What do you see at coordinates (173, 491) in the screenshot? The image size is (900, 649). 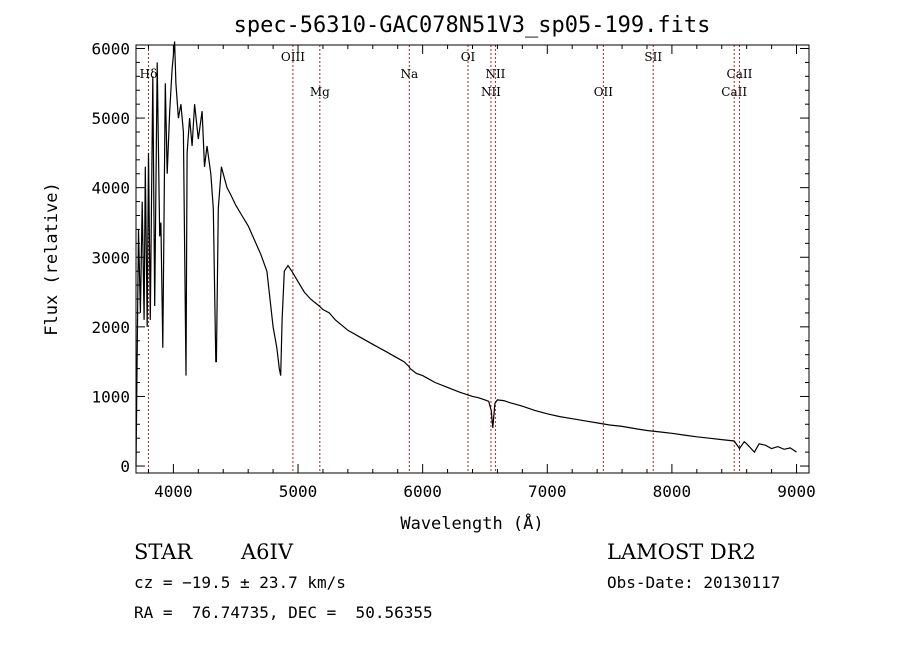 I see `x-tick-label: 4000` at bounding box center [173, 491].